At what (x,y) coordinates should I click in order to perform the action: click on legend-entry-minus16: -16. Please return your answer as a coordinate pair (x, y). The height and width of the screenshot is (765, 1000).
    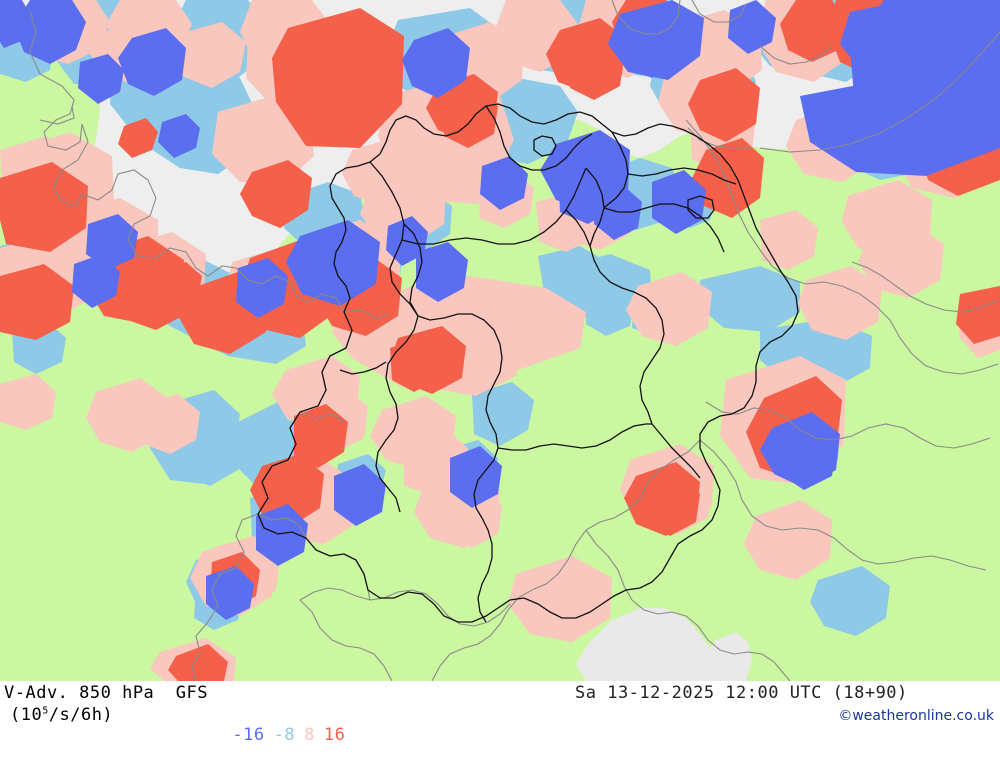
    Looking at the image, I should click on (248, 735).